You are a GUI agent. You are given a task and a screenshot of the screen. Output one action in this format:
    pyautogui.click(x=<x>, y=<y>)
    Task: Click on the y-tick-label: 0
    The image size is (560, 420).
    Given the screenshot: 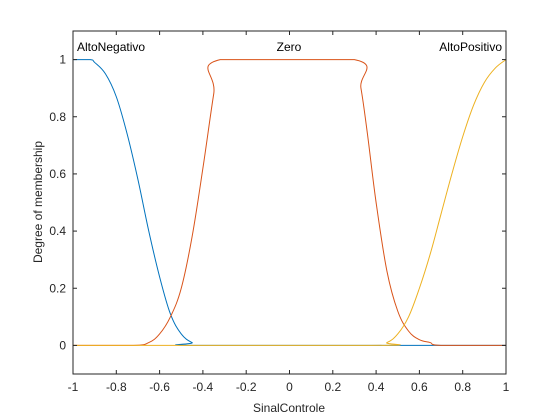 What is the action you would take?
    pyautogui.click(x=62, y=345)
    